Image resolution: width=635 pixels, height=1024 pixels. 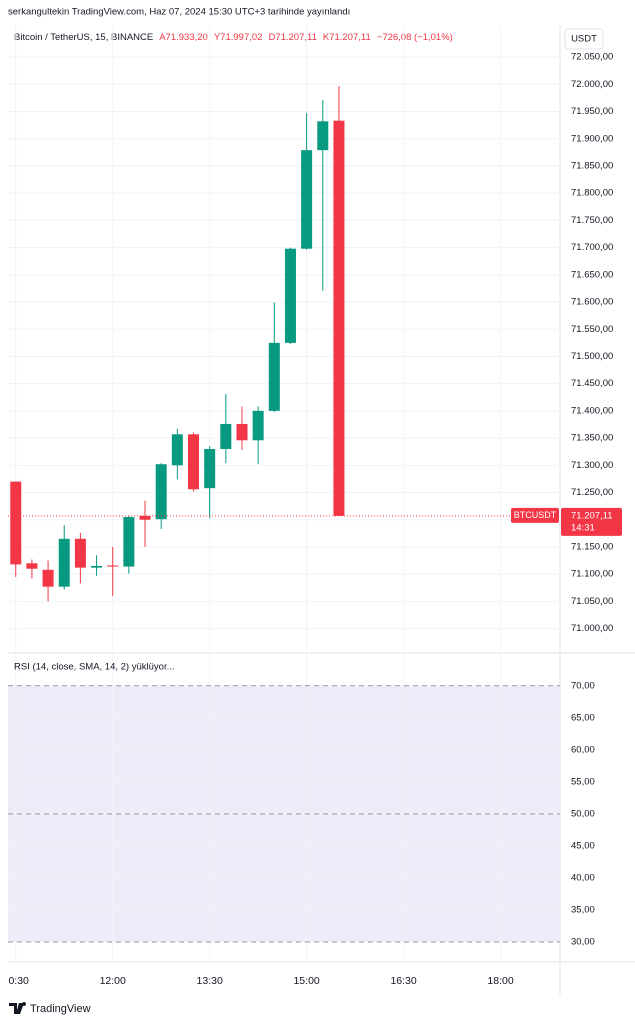 I want to click on y-tick-label: 71.350,00, so click(x=592, y=438).